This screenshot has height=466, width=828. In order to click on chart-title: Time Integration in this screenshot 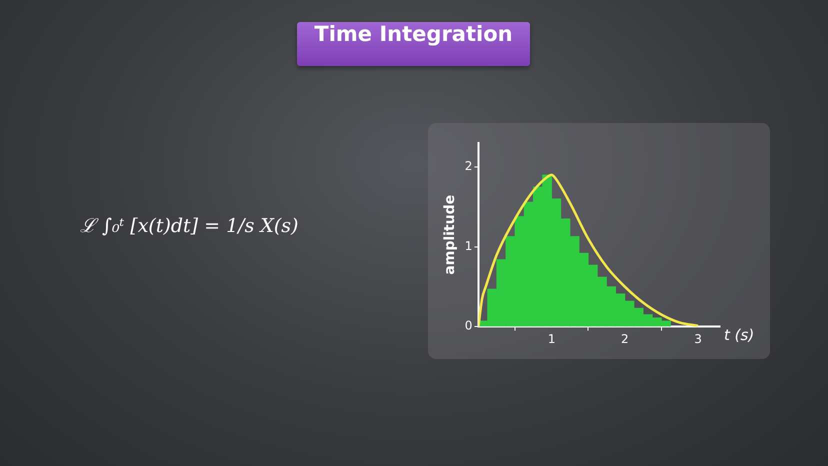, I will do `click(413, 44)`.